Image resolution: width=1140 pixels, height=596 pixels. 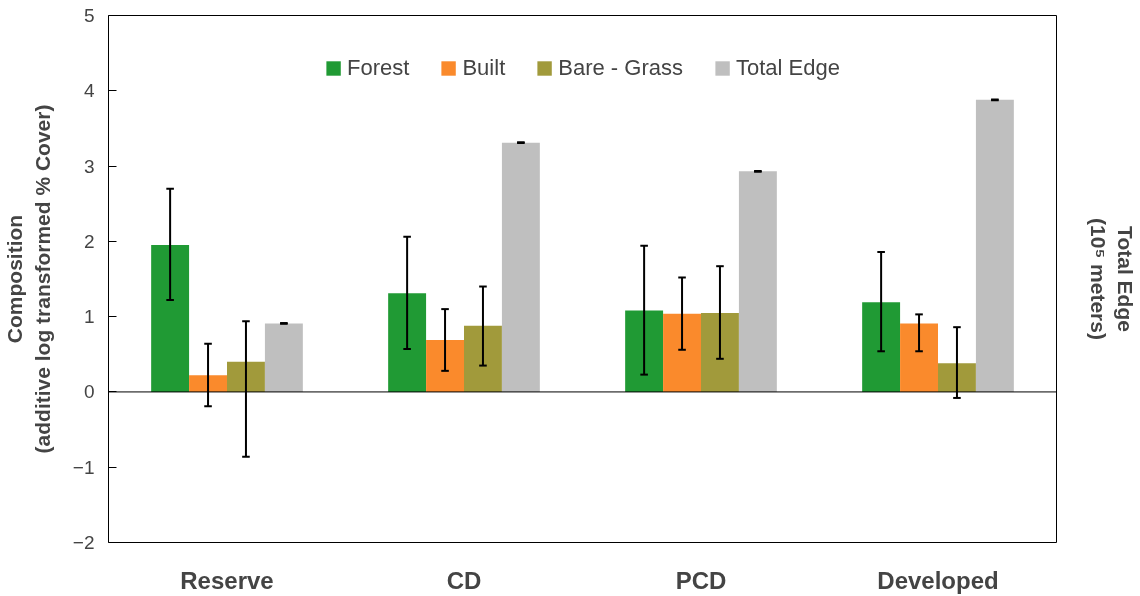 I want to click on y-tick-label: 0, so click(x=89, y=392).